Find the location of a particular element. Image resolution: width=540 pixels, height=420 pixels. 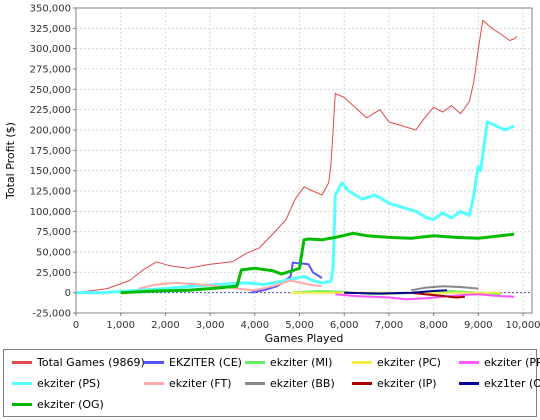

legend-label: ekziter (OG) is located at coordinates (70, 404).